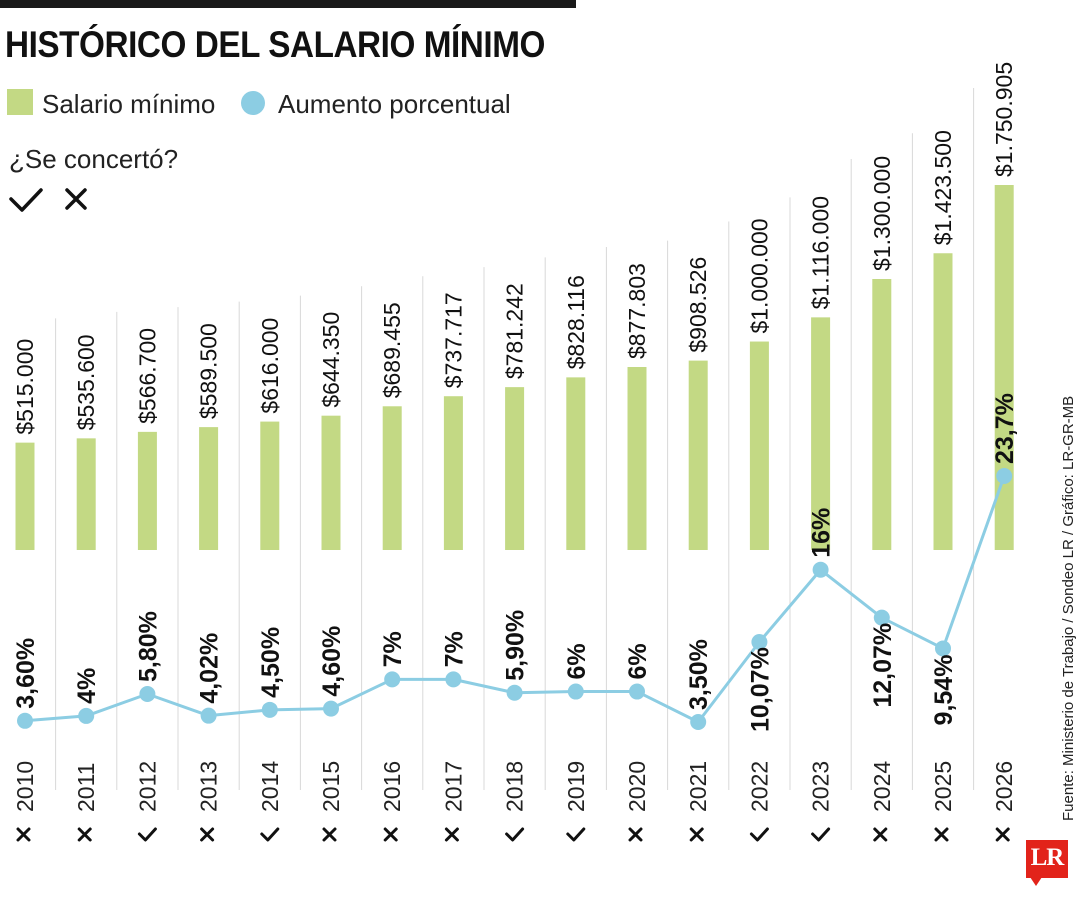  I want to click on year-tick-label: 2019, so click(576, 786).